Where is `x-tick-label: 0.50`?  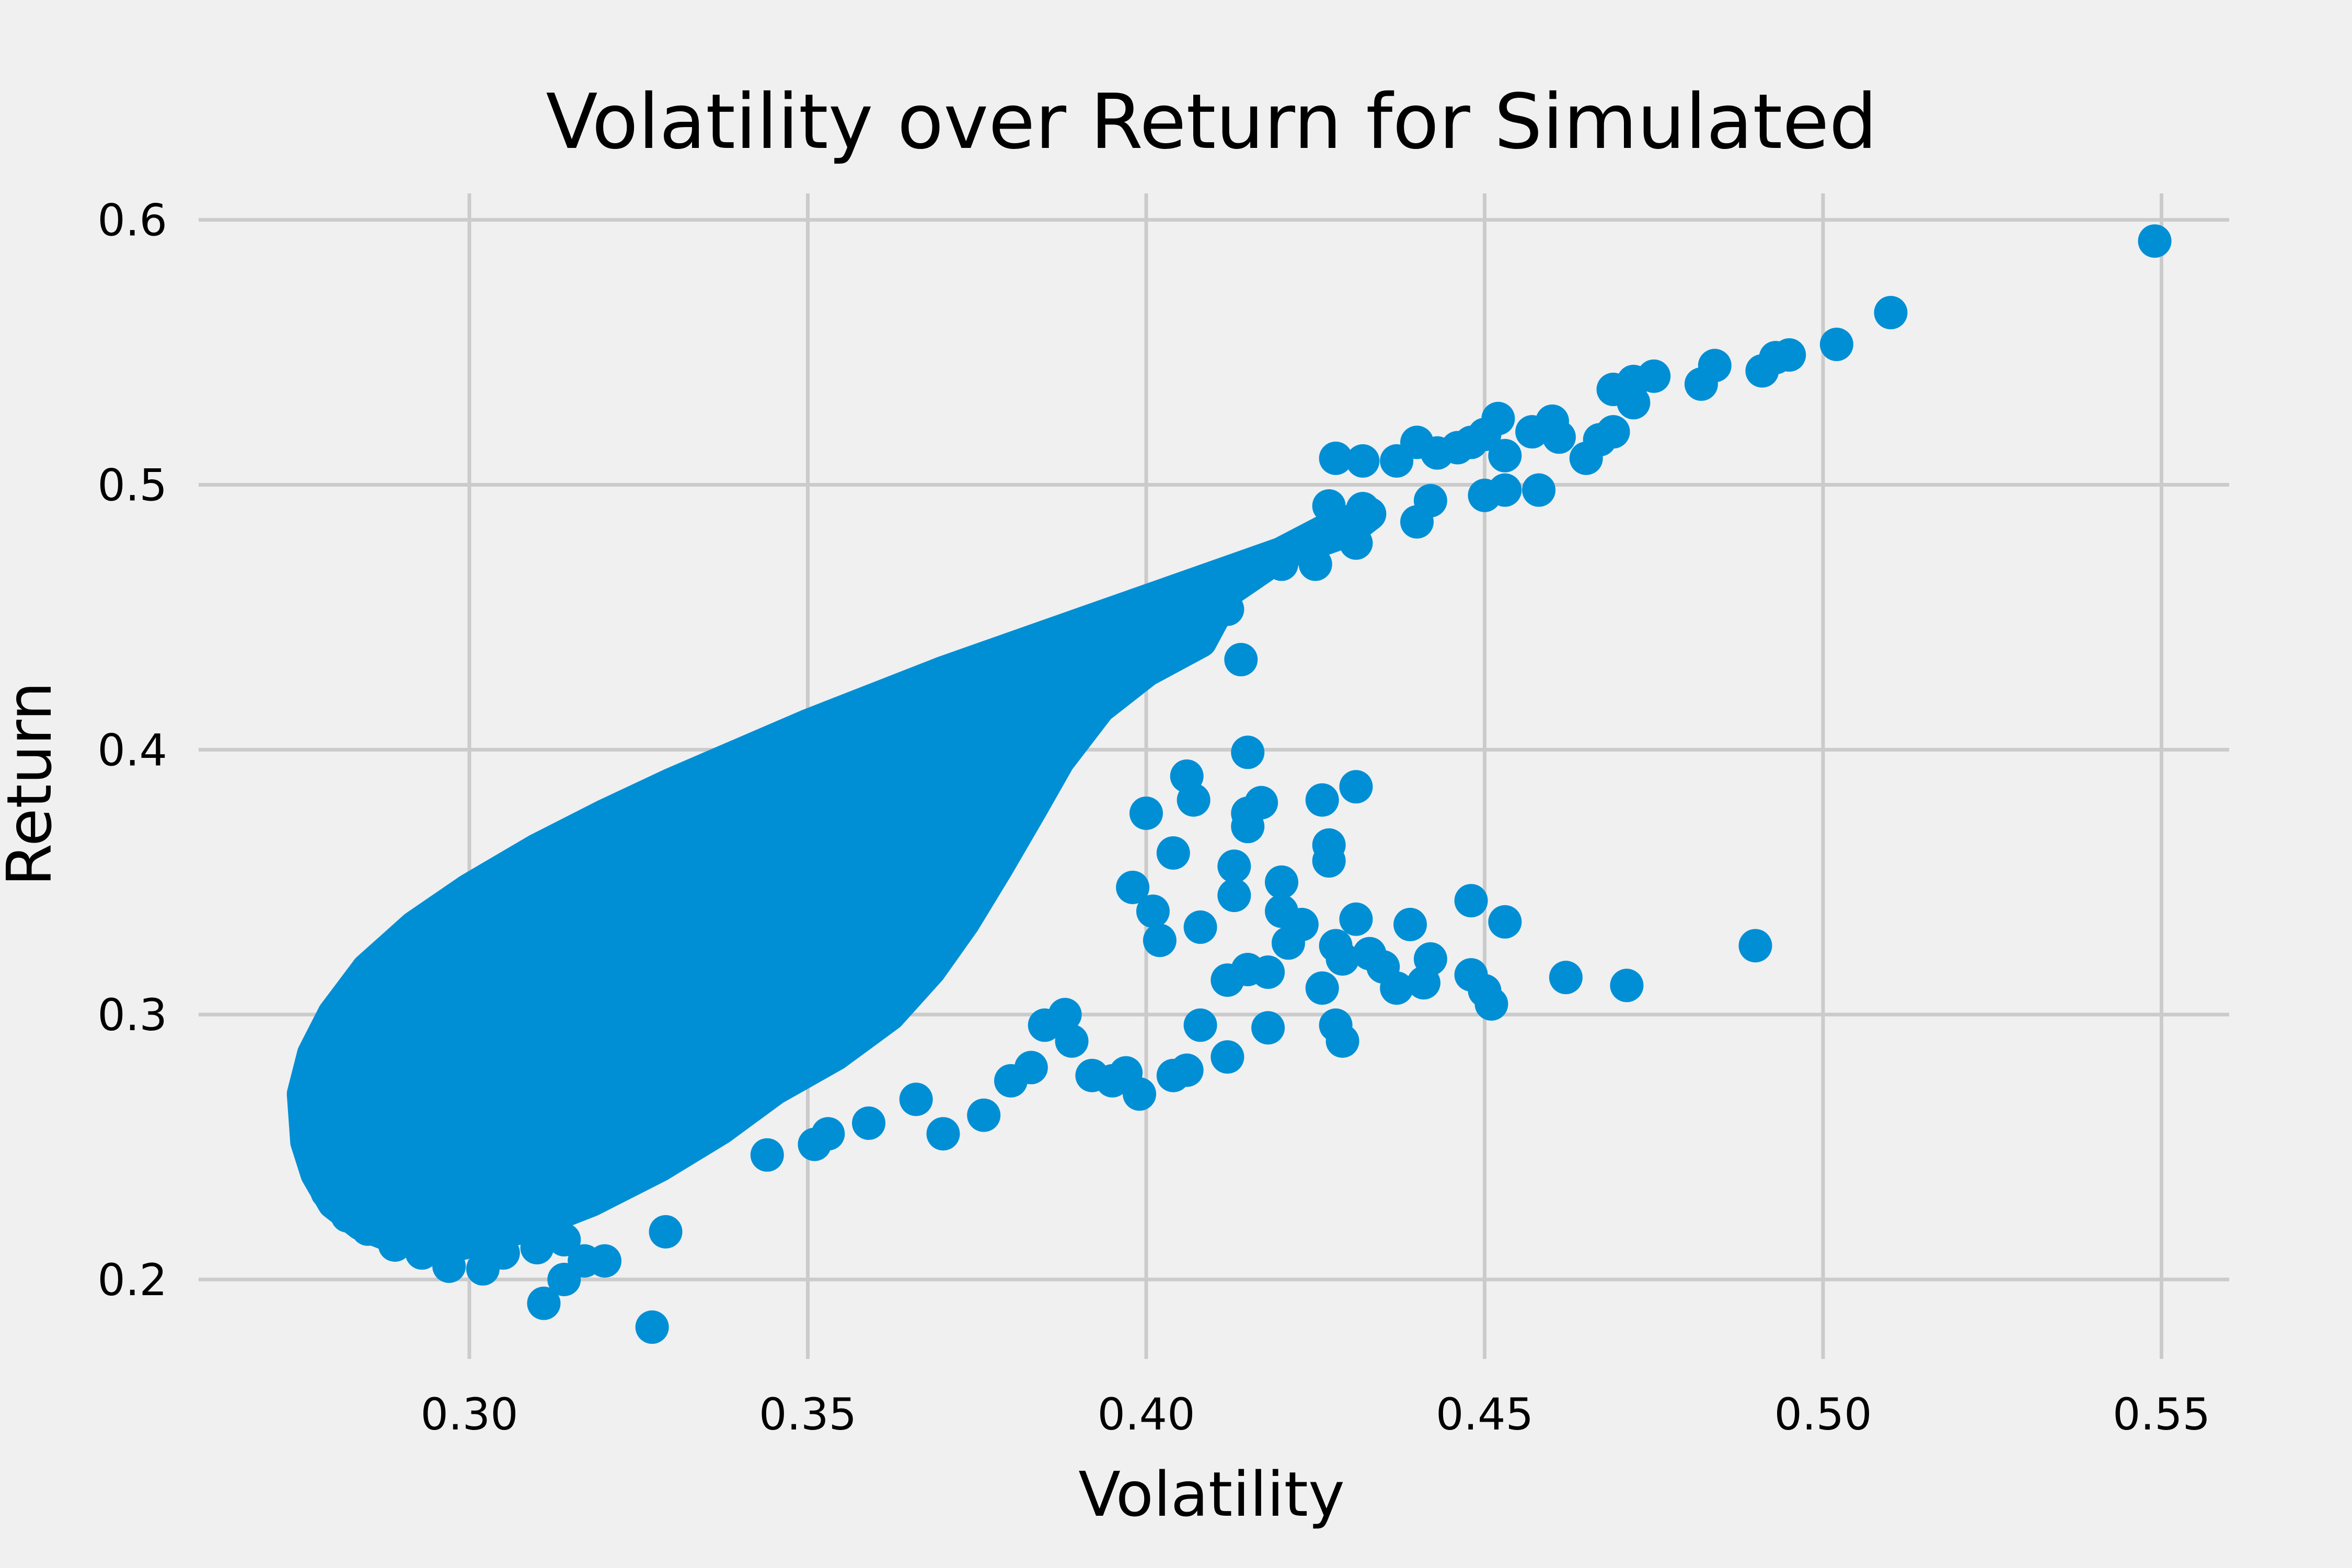 x-tick-label: 0.50 is located at coordinates (1823, 1414).